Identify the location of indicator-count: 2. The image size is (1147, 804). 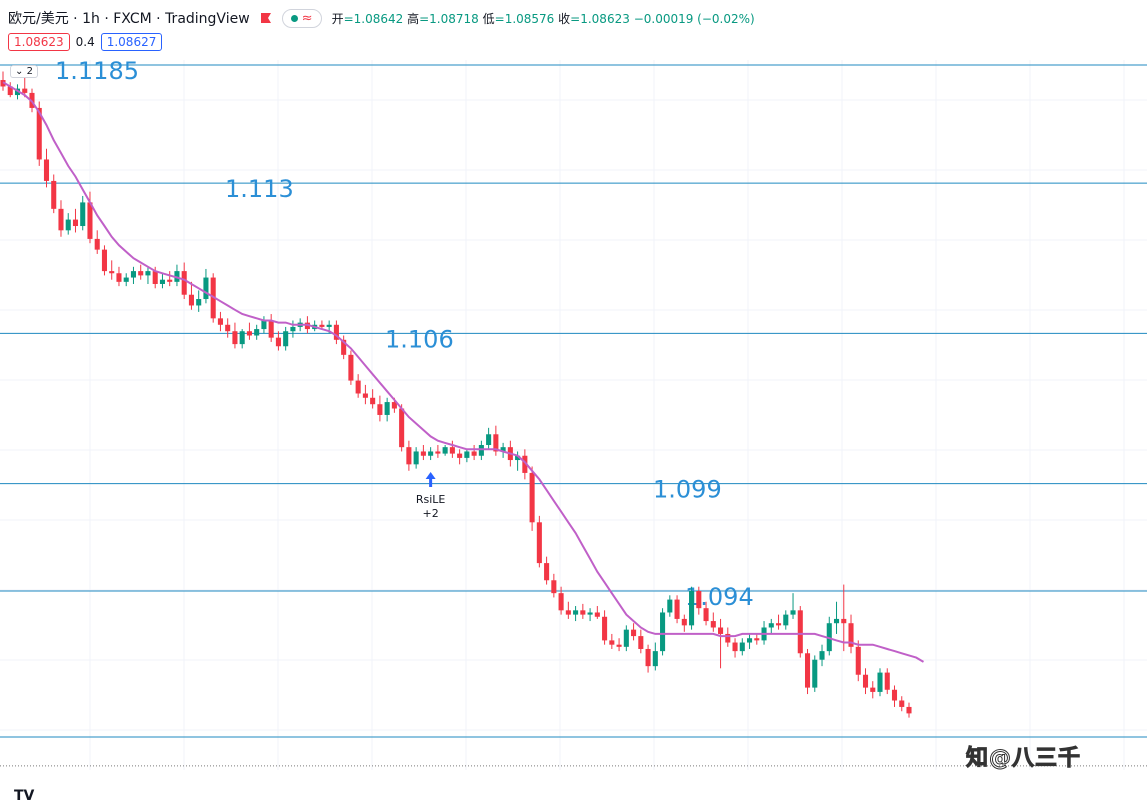
(29, 71).